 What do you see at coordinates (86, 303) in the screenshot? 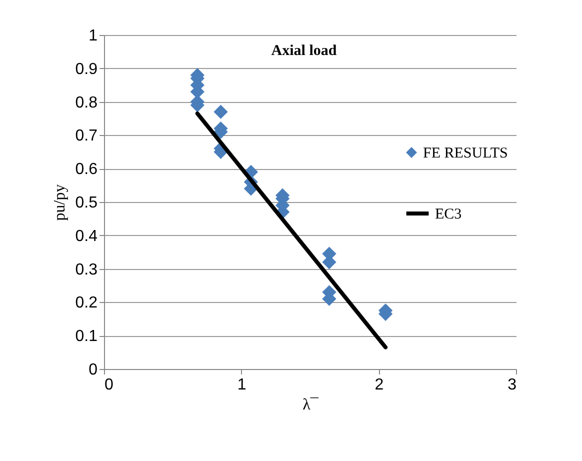
I see `y-tick-label: 0.2` at bounding box center [86, 303].